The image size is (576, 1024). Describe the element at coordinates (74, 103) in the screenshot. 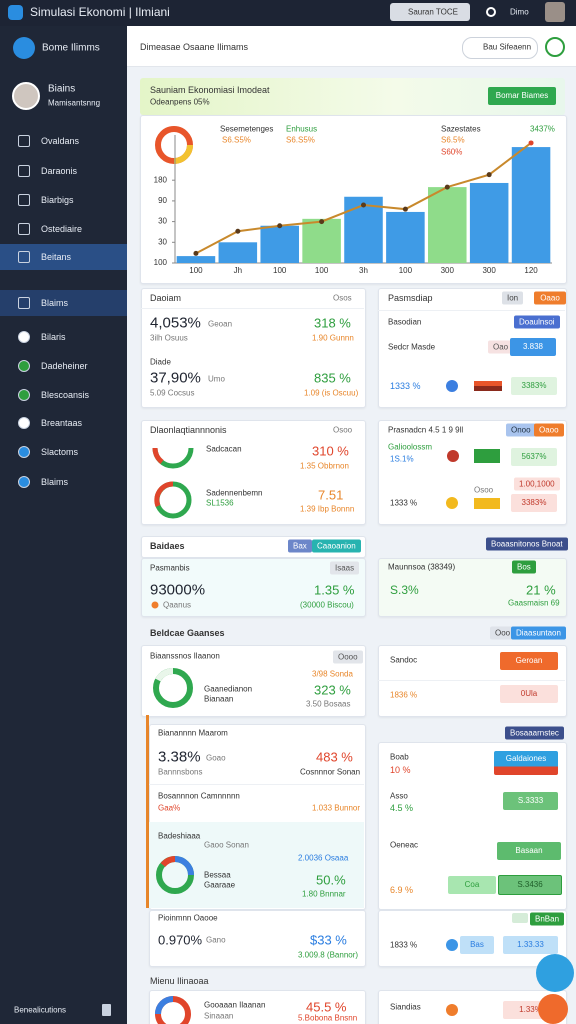

I see `profile-role: Mamisantsnng` at that location.